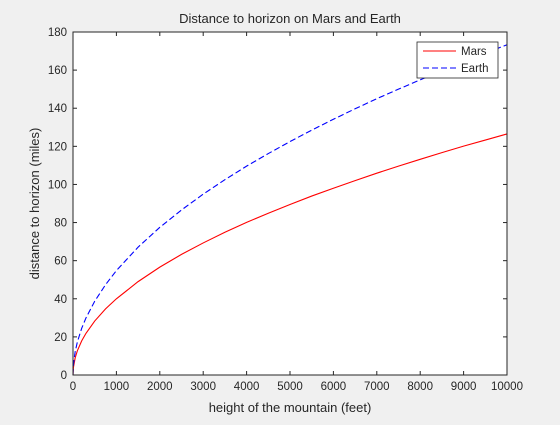 This screenshot has width=560, height=425. I want to click on chart-title: Distance to horizon on Mars and Earth, so click(290, 18).